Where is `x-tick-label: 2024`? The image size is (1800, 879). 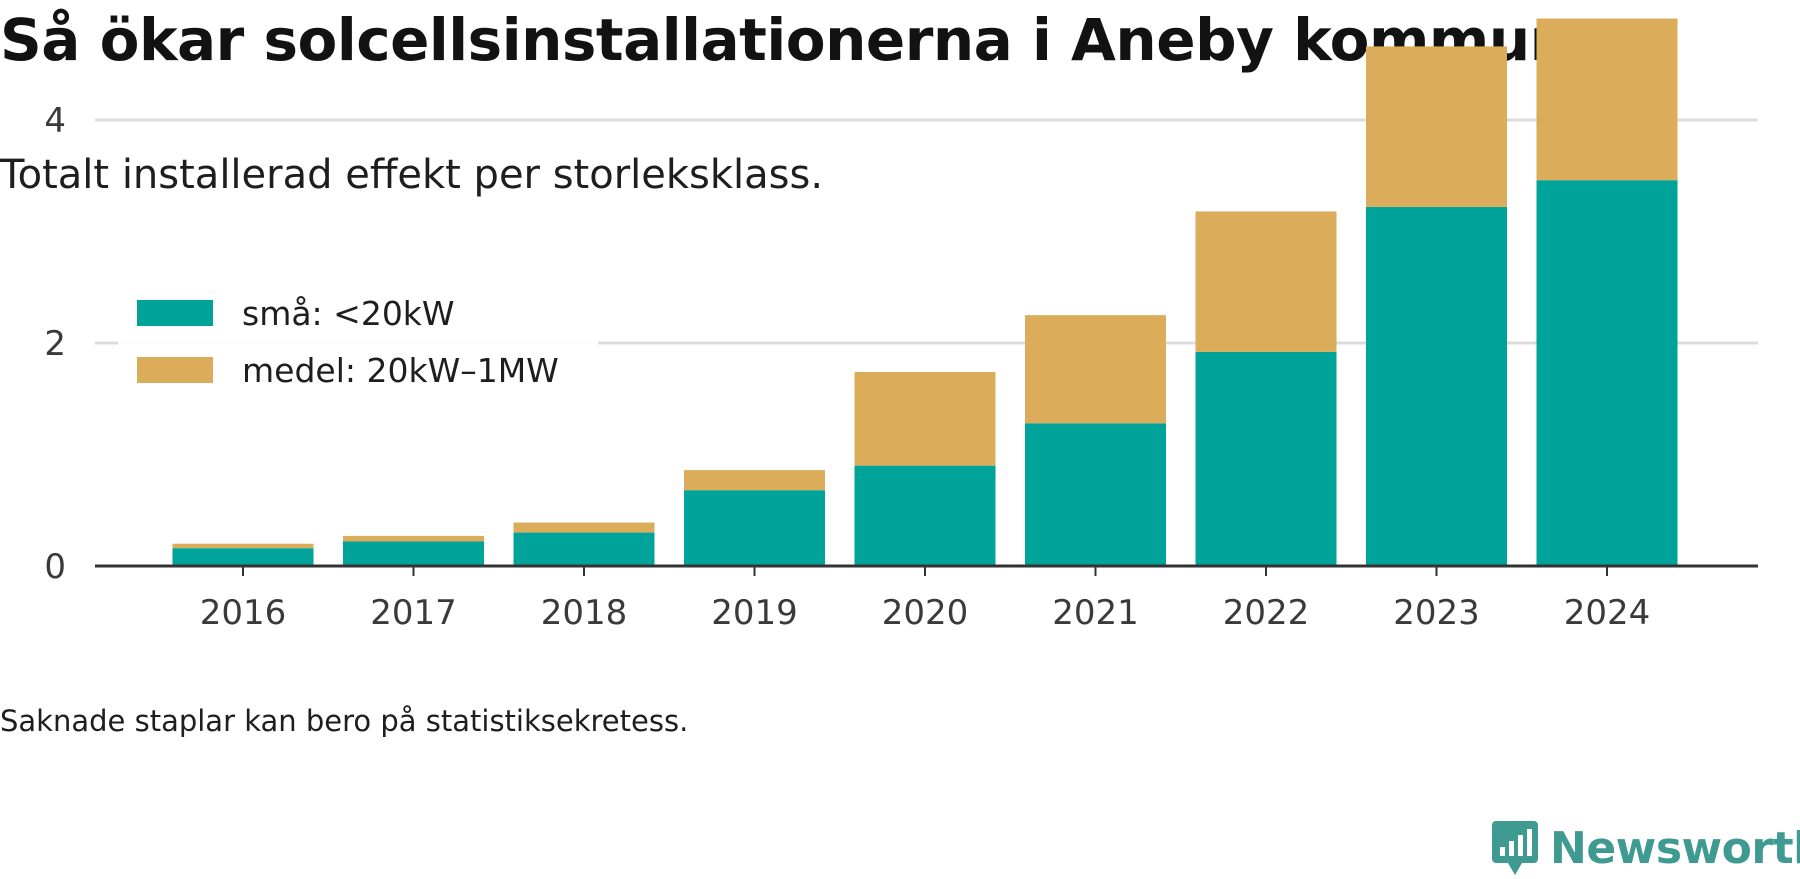
x-tick-label: 2024 is located at coordinates (1607, 613).